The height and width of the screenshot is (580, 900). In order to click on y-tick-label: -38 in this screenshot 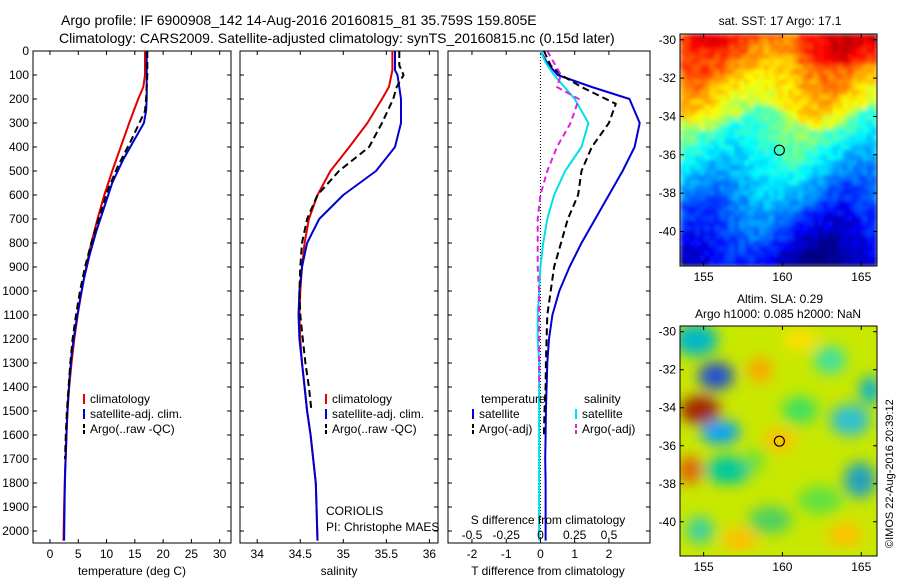, I will do `click(668, 193)`.